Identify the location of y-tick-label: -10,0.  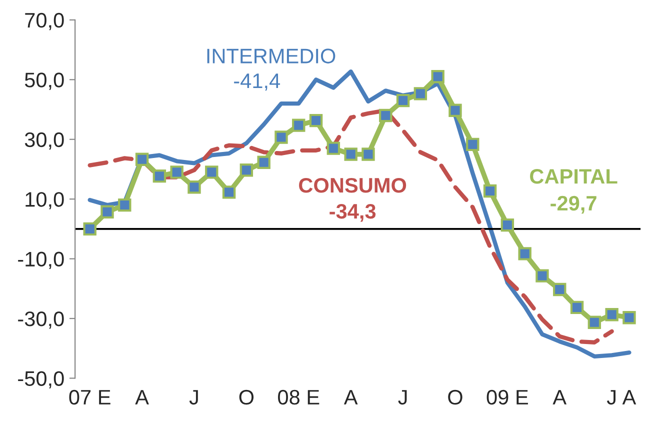
(41, 260).